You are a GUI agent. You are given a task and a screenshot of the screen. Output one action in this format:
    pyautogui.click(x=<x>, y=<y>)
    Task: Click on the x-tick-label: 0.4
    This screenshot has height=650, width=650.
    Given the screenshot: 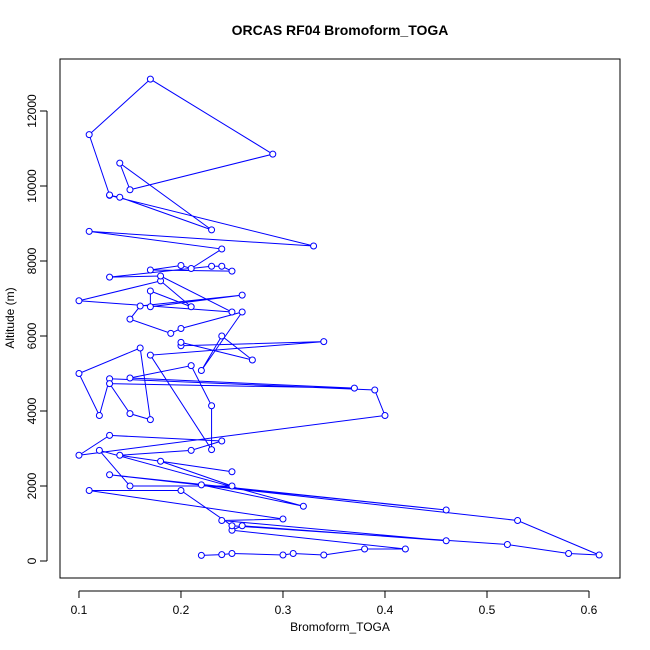 What is the action you would take?
    pyautogui.click(x=385, y=610)
    